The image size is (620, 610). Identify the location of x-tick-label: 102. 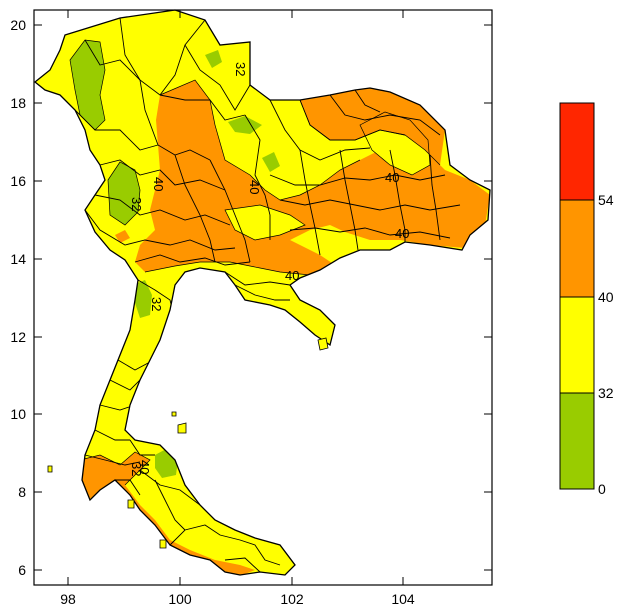
(292, 599).